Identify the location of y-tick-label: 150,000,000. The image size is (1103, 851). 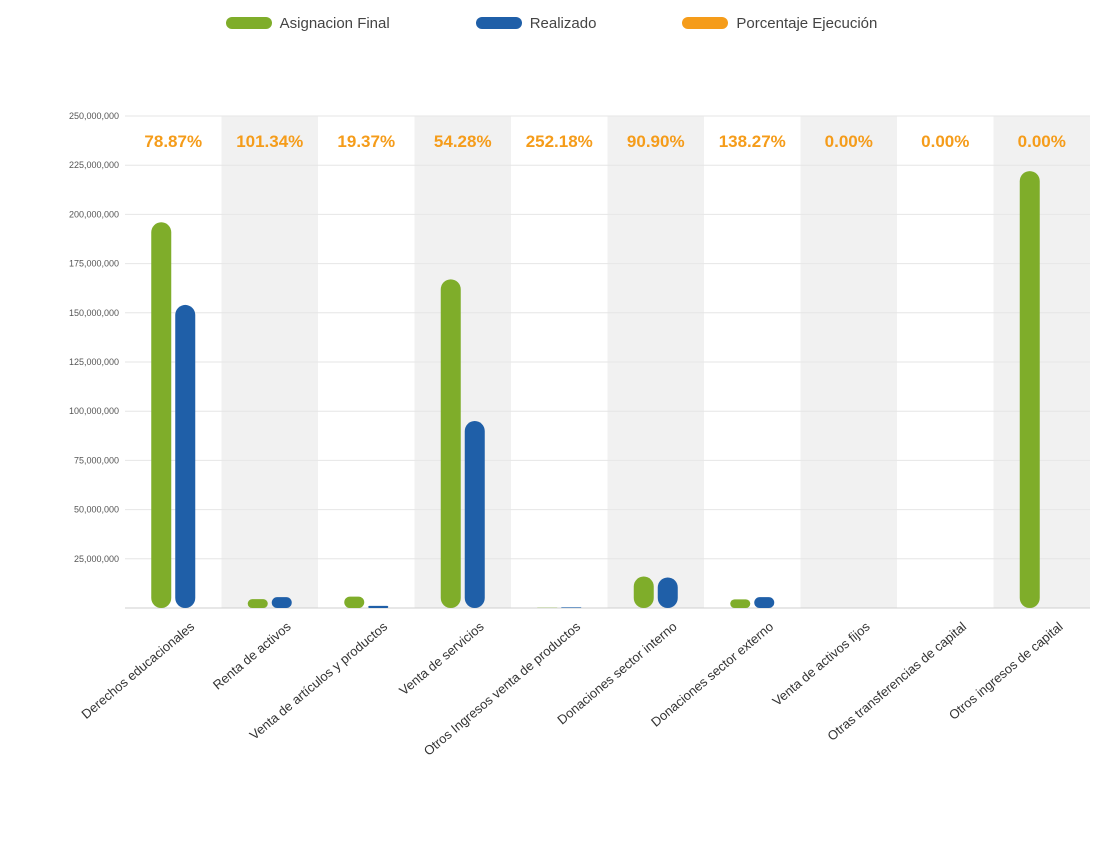
(94, 313).